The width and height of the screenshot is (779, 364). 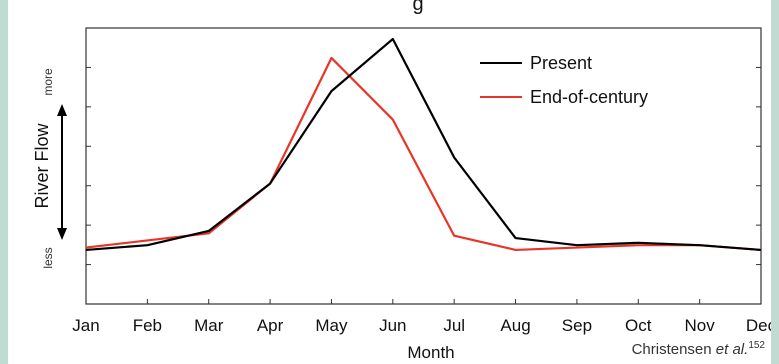 What do you see at coordinates (671, 349) in the screenshot?
I see `credit-name: Christensen` at bounding box center [671, 349].